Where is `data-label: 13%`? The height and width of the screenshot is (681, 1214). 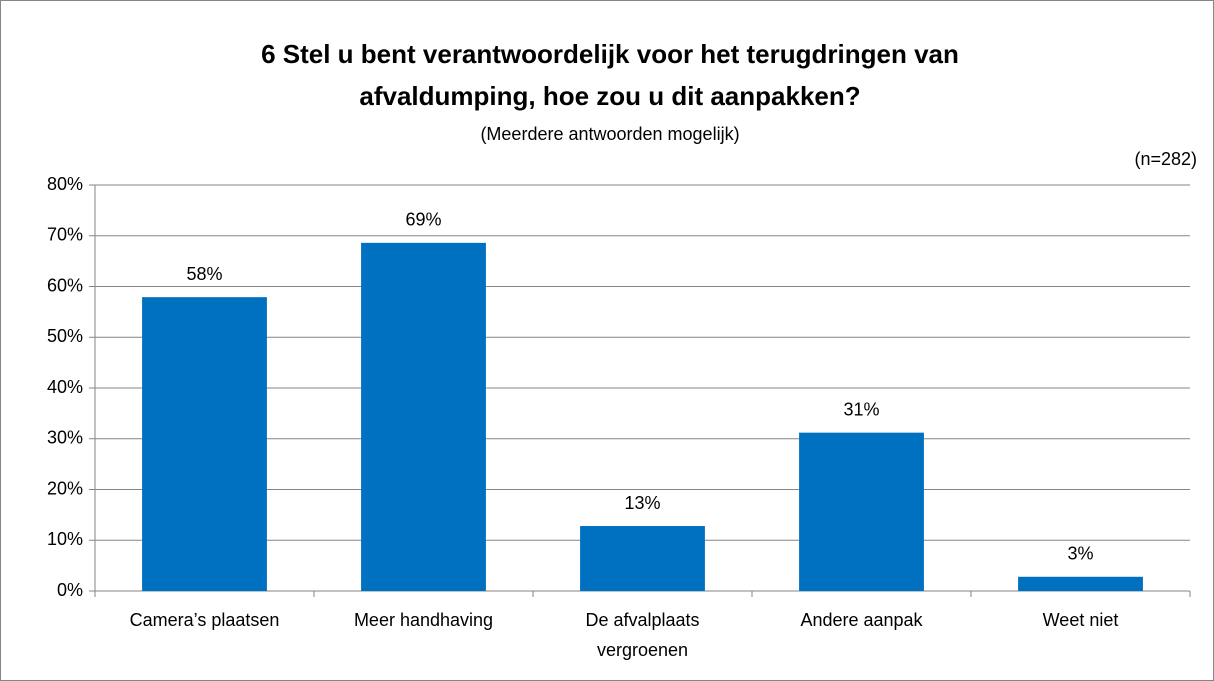 data-label: 13% is located at coordinates (642, 503).